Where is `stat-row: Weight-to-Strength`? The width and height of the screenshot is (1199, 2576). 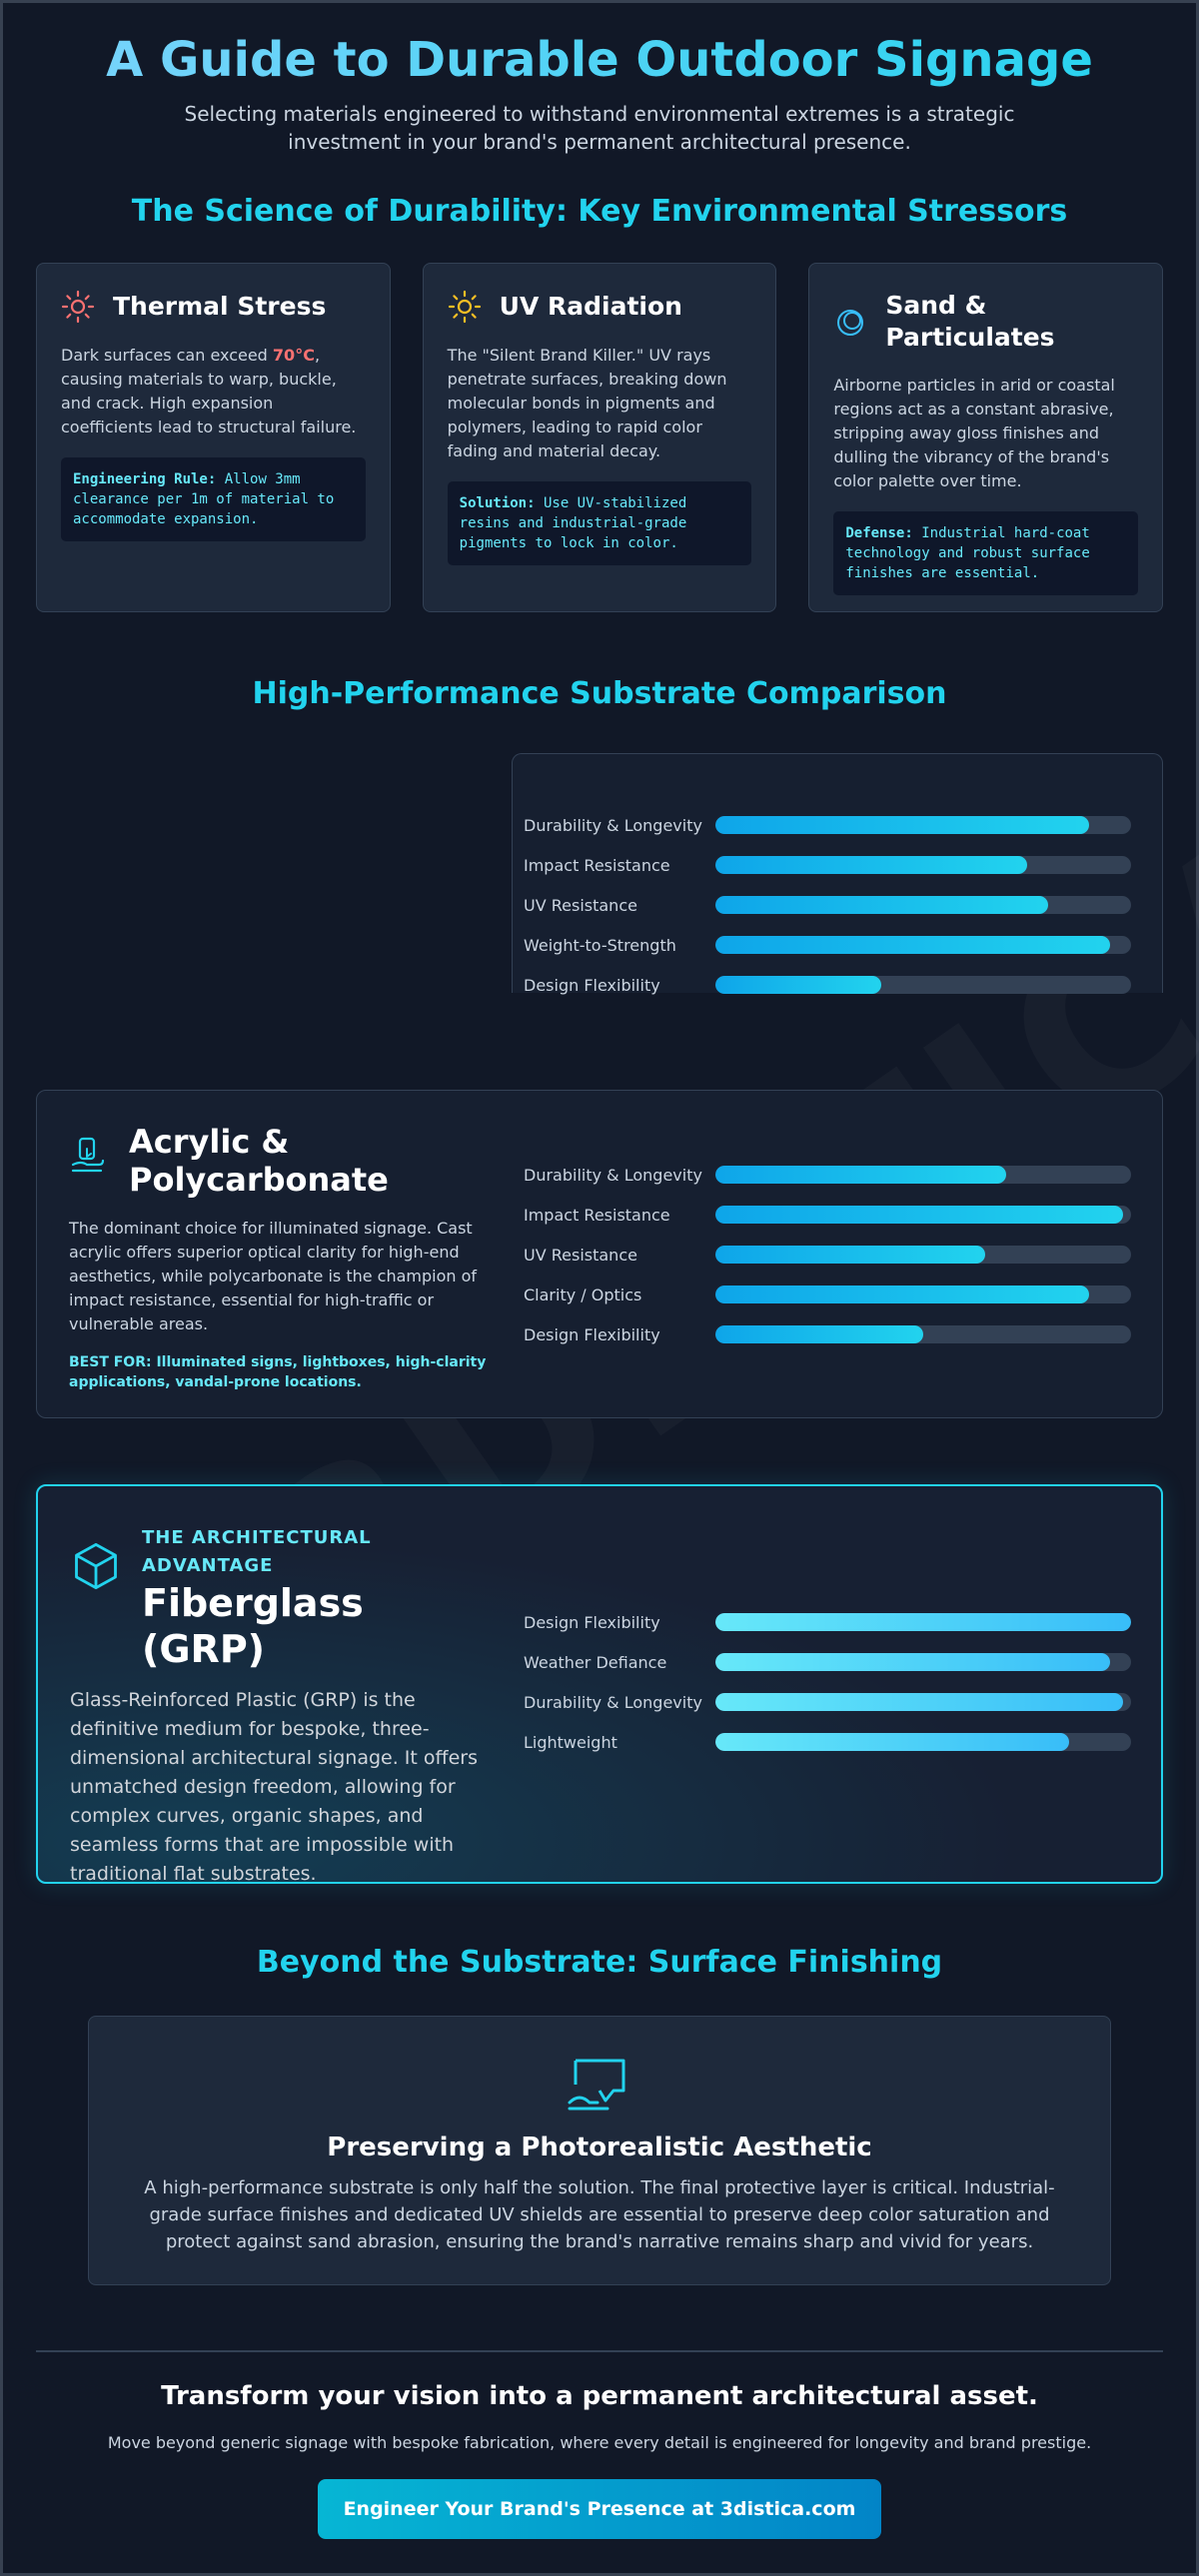 stat-row: Weight-to-Strength is located at coordinates (827, 945).